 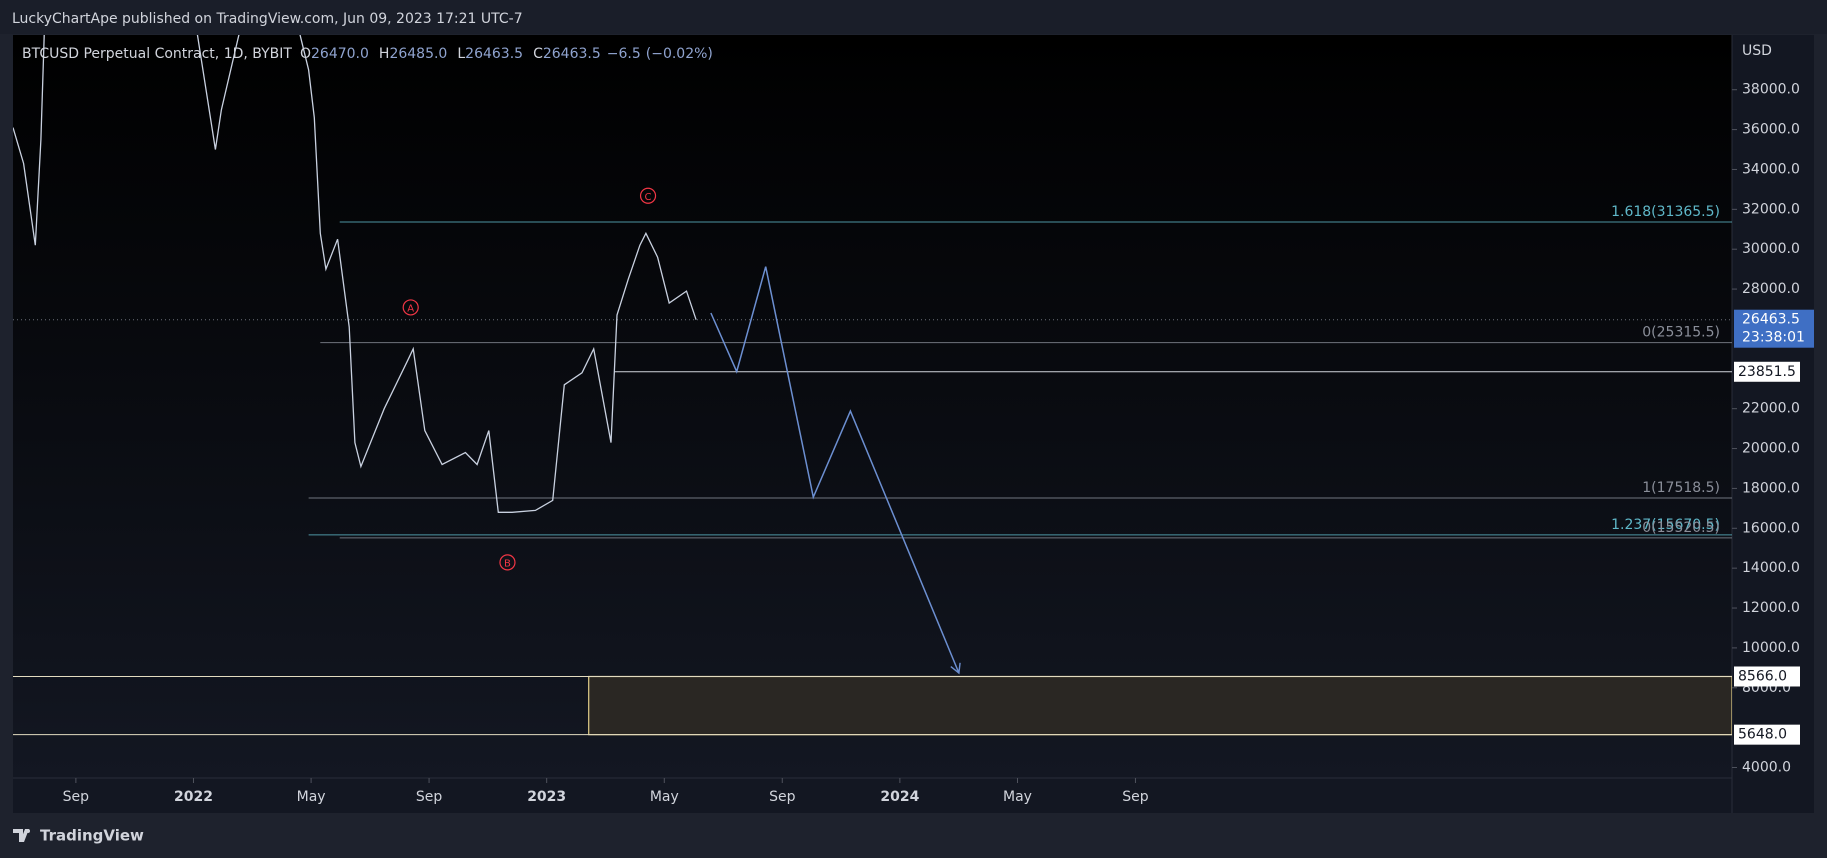 I want to click on footer-logo: TradingView, so click(x=78, y=836).